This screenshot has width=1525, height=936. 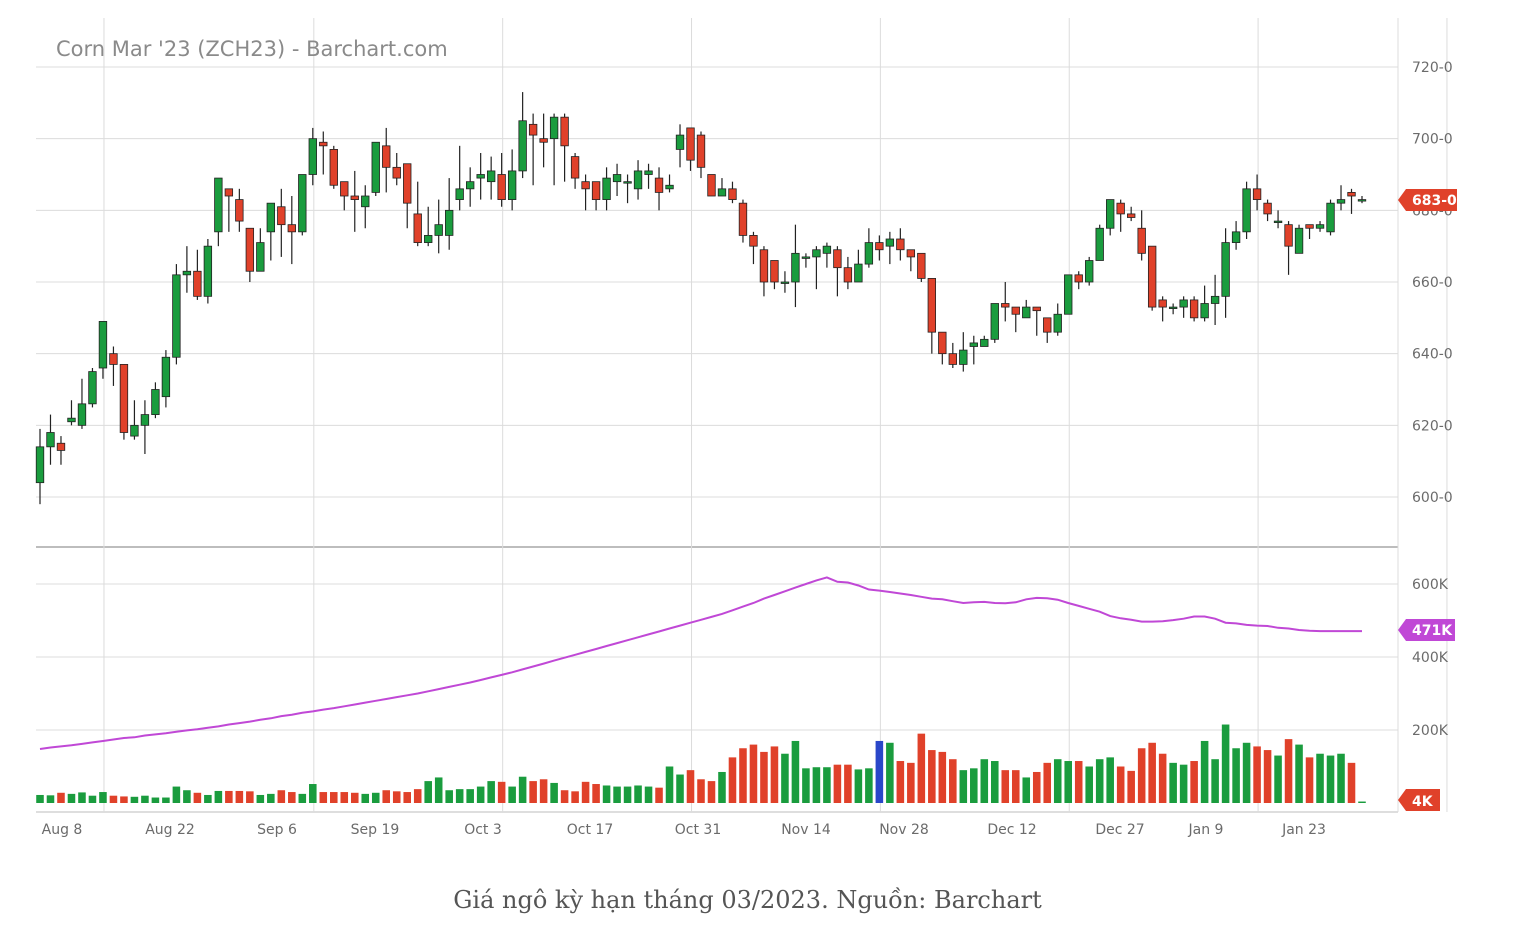 I want to click on last-price-tag: 683-0, so click(x=1427, y=200).